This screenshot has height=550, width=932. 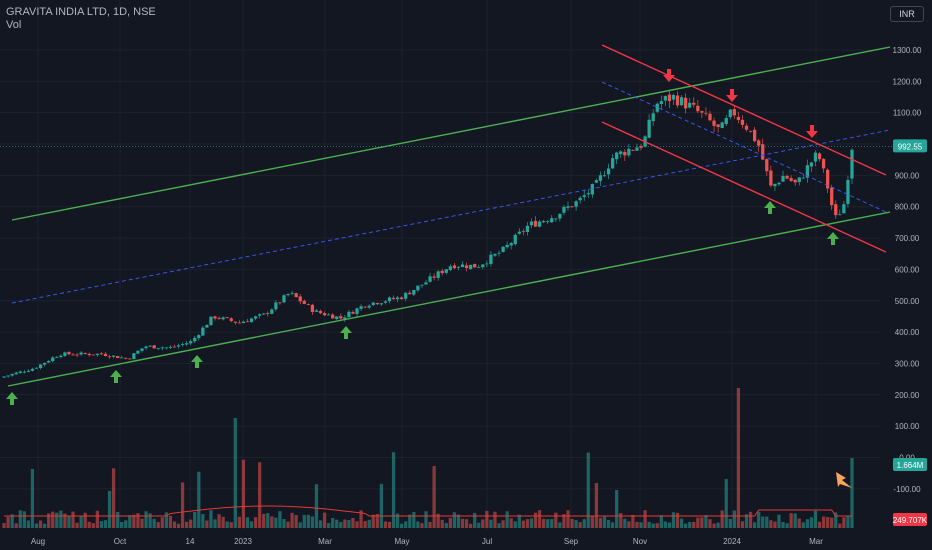 What do you see at coordinates (427, 541) in the screenshot?
I see `time-axis: Aug Oct 14 2023 Mar May Jul Sep Nov 2024 Mar` at bounding box center [427, 541].